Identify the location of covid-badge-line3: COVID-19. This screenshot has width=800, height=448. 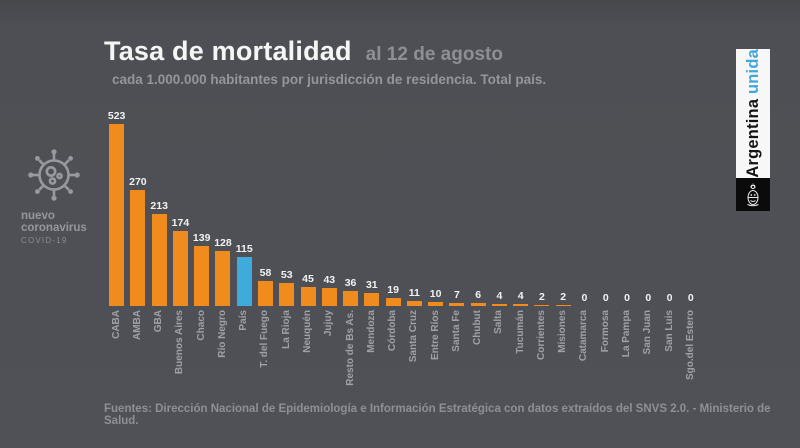
(44, 241).